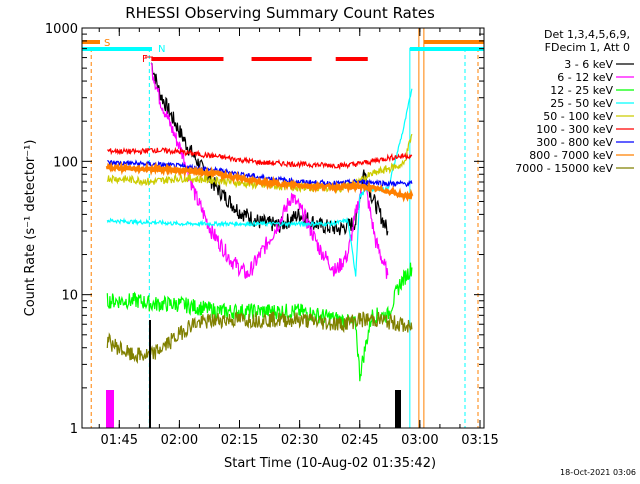 This screenshot has width=640, height=484. Describe the element at coordinates (581, 103) in the screenshot. I see `legend-label-3: 25 - 50 keV` at that location.